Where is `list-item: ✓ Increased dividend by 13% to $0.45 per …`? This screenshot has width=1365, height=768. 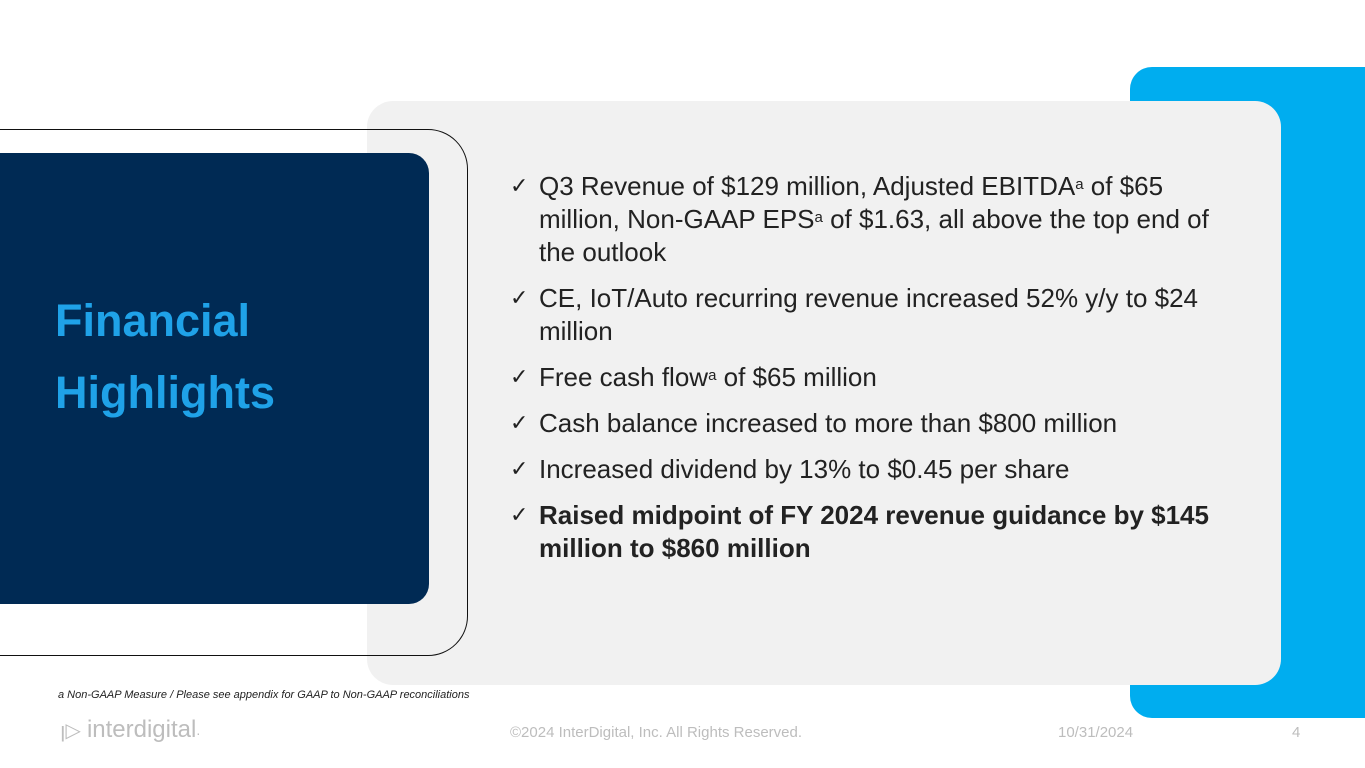
list-item: ✓ Increased dividend by 13% to $0.45 per … is located at coordinates (875, 469).